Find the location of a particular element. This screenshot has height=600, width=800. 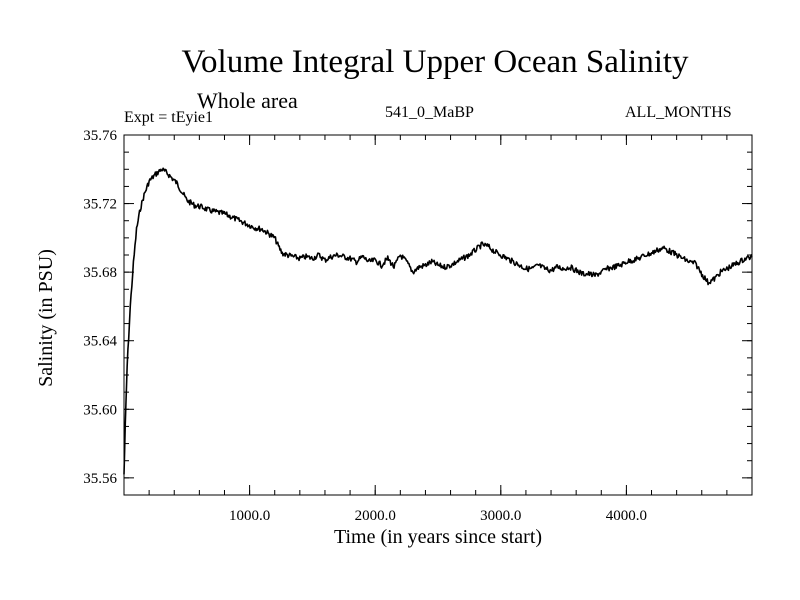

run-label: 541_0_MaBP is located at coordinates (429, 112).